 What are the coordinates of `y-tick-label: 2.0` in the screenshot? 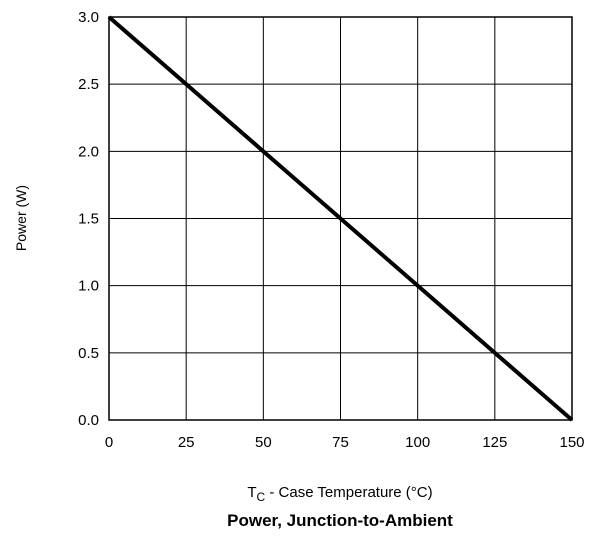 It's located at (88, 151).